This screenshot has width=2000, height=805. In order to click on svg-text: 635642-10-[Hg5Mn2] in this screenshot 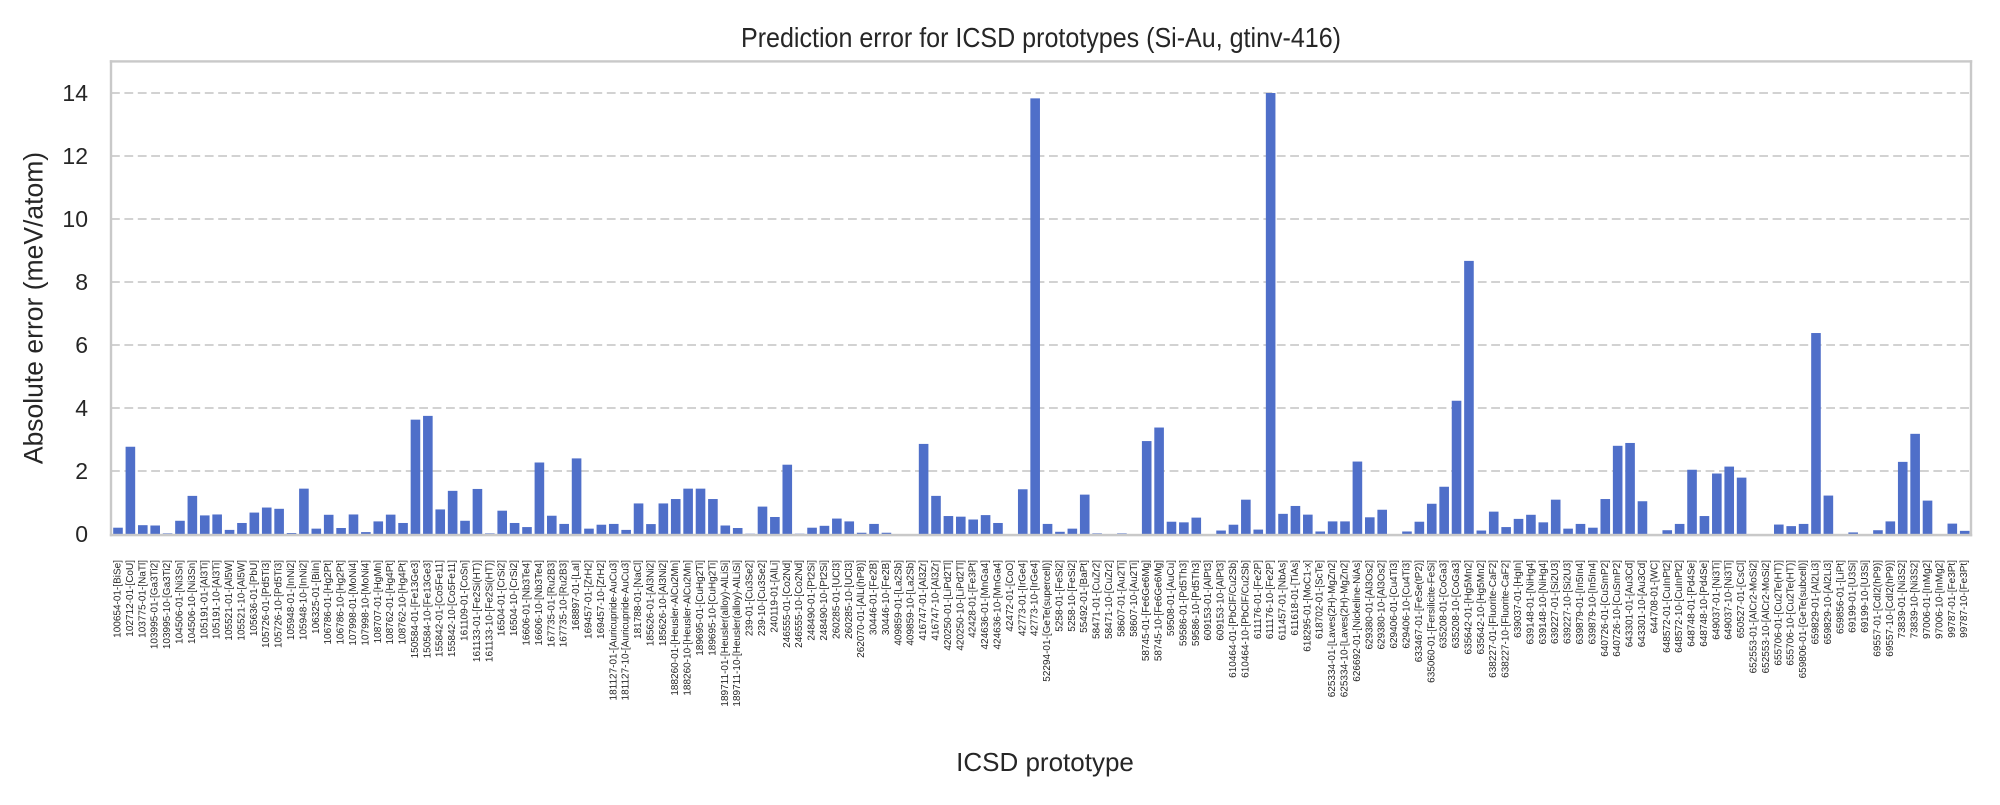, I will do `click(1481, 607)`.